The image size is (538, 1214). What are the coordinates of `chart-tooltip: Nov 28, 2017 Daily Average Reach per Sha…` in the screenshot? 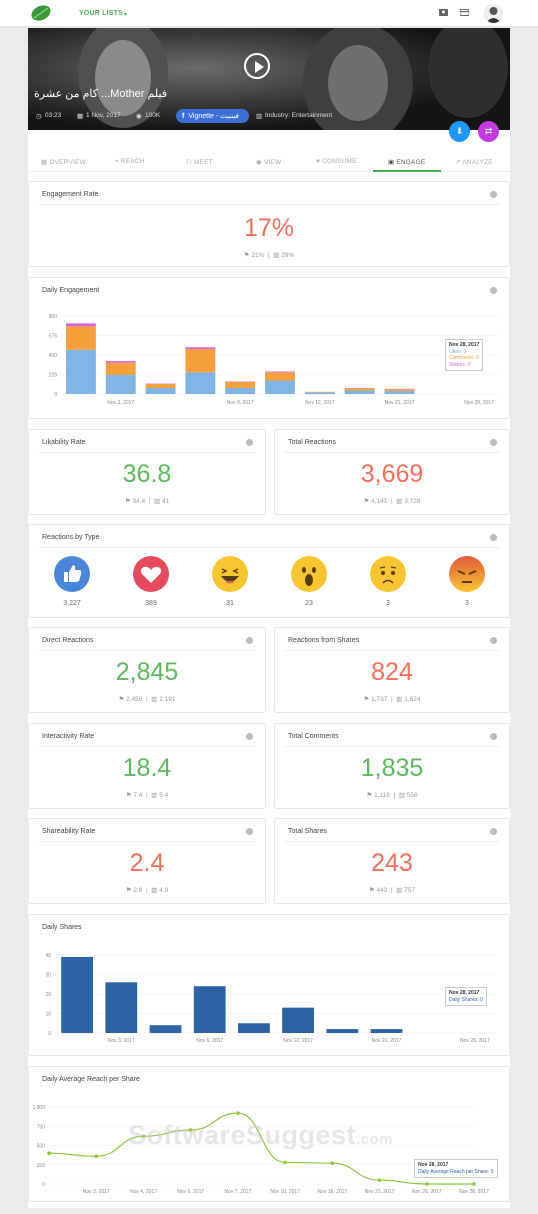 It's located at (456, 1168).